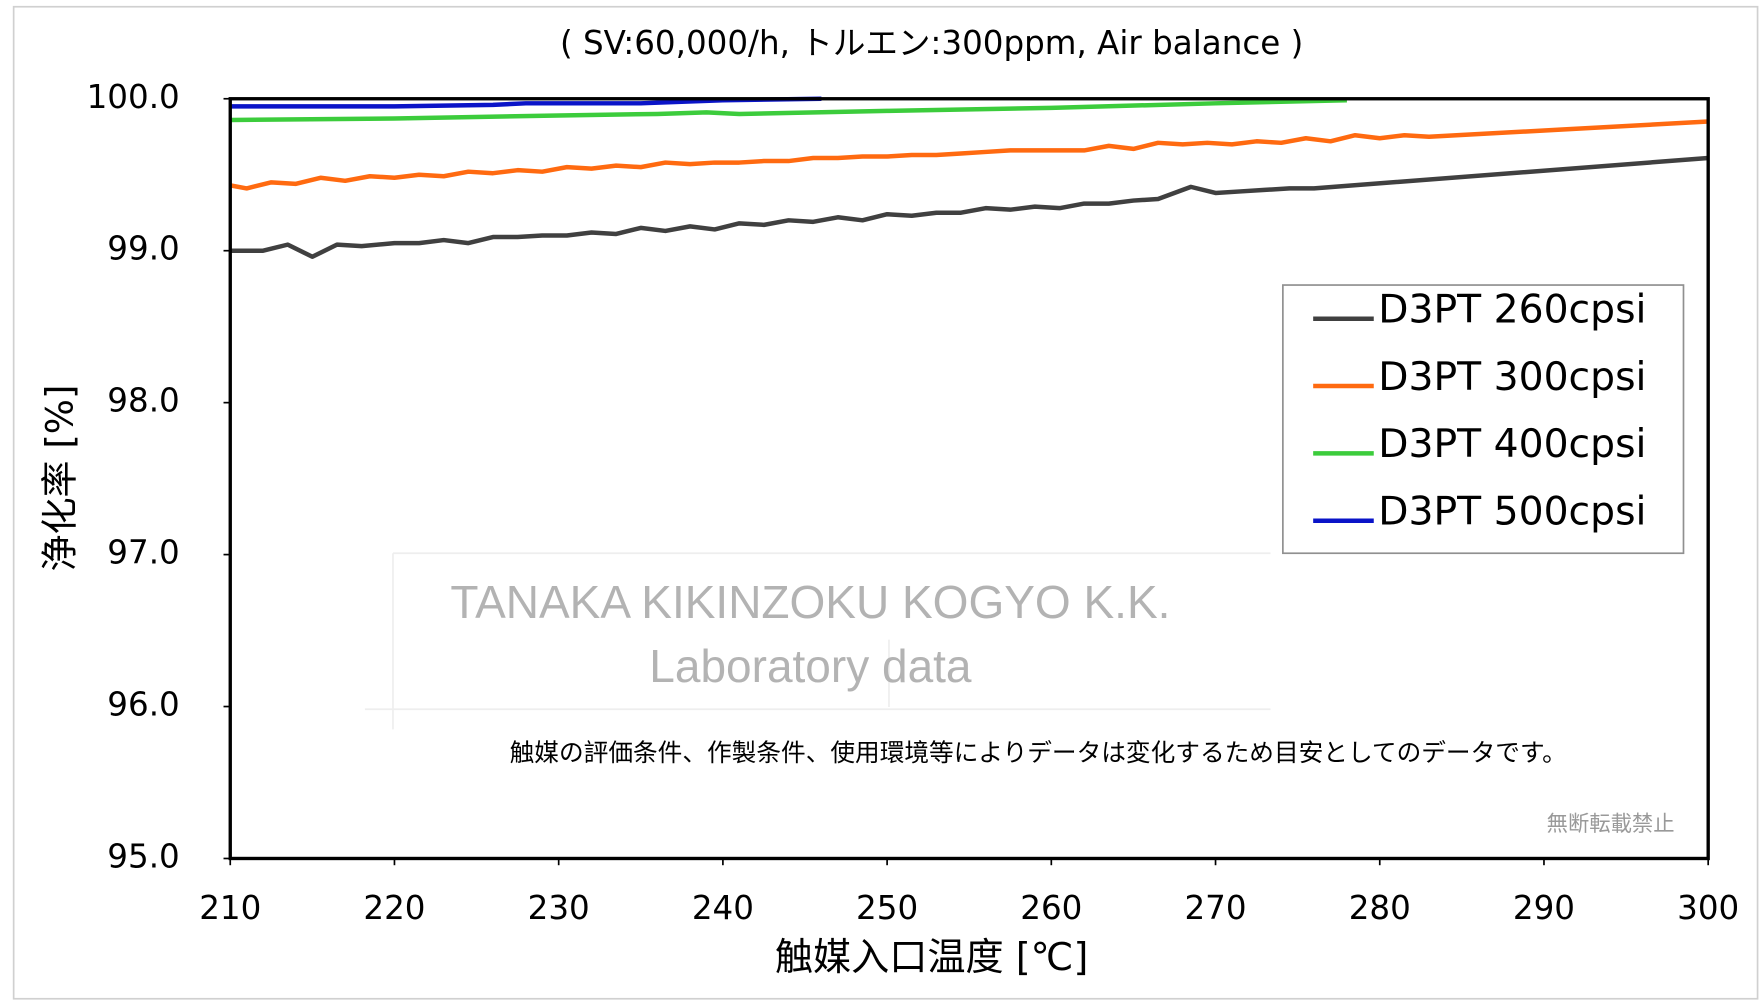  Describe the element at coordinates (230, 908) in the screenshot. I see `x-tick-label: 210` at that location.